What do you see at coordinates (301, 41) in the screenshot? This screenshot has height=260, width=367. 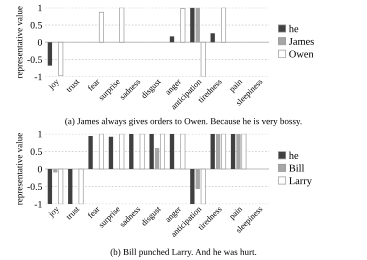 I see `legend-label: James` at bounding box center [301, 41].